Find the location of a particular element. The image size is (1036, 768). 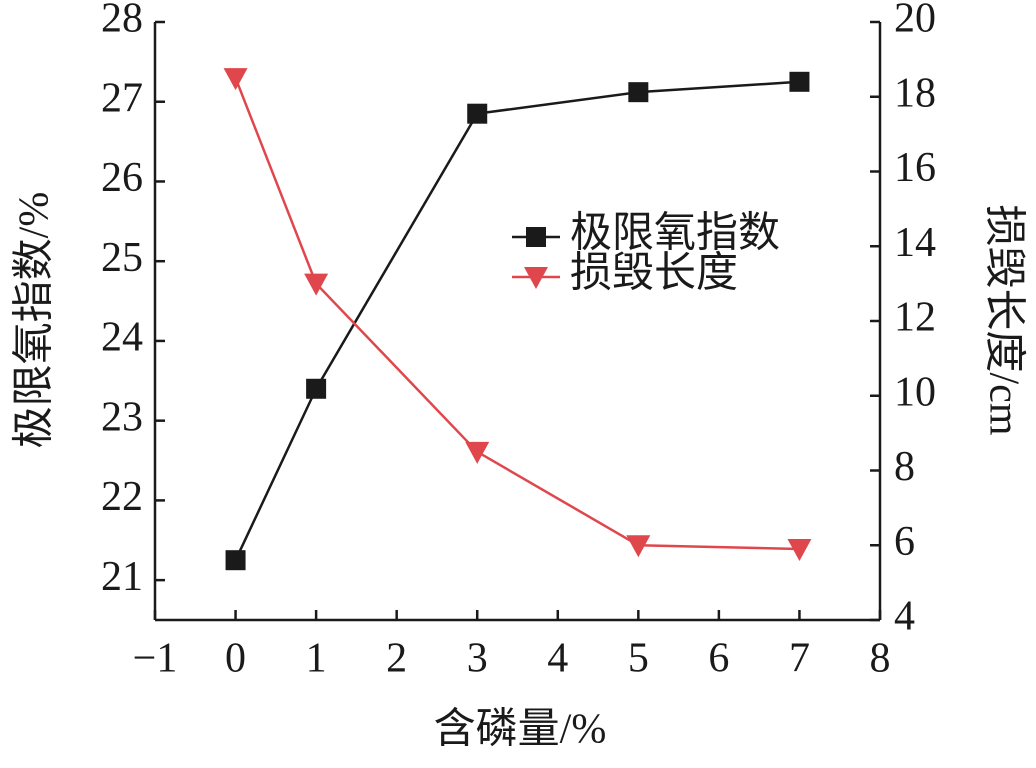

y2-tick-label: 14 is located at coordinates (915, 243).